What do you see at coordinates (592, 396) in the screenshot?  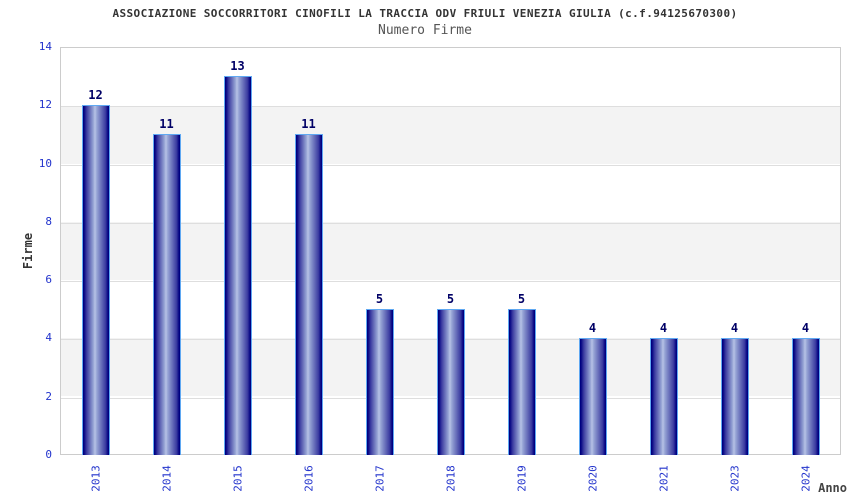 I see `bar-2020` at bounding box center [592, 396].